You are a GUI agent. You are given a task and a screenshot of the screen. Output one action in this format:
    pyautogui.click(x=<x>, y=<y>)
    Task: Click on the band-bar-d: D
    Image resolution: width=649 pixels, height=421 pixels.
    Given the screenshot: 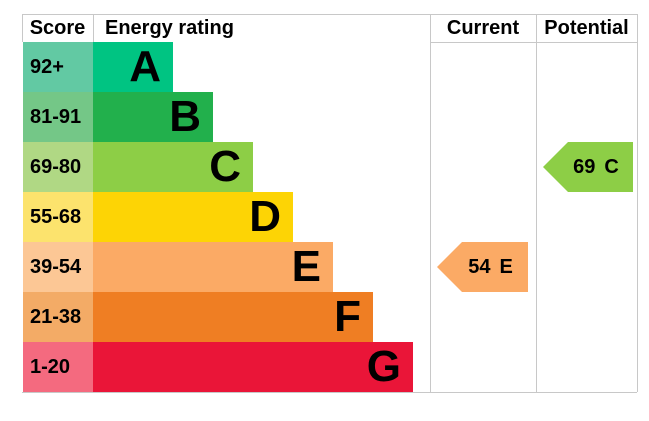 What is the action you would take?
    pyautogui.click(x=193, y=217)
    